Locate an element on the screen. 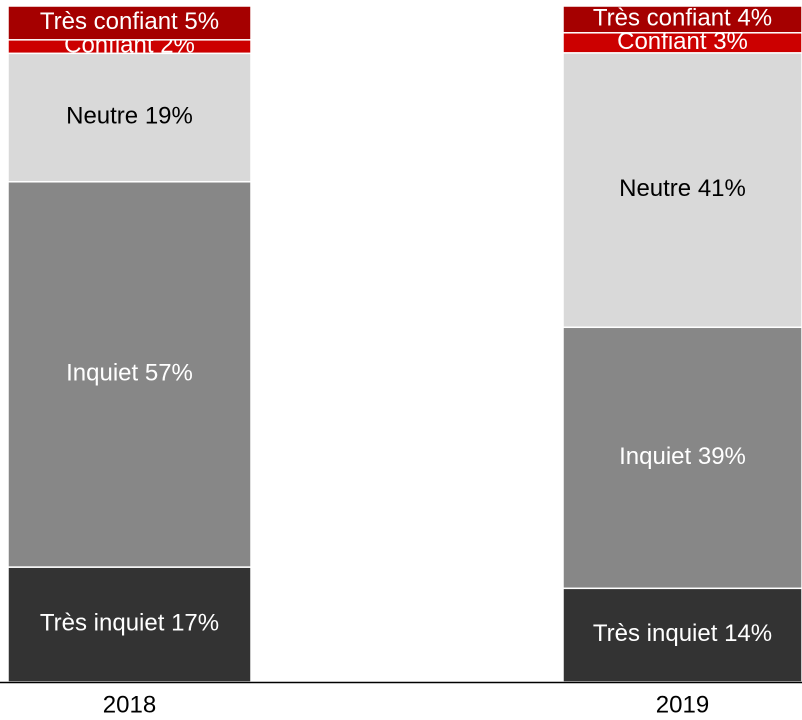  segment-label: Neutre 41% is located at coordinates (682, 188).